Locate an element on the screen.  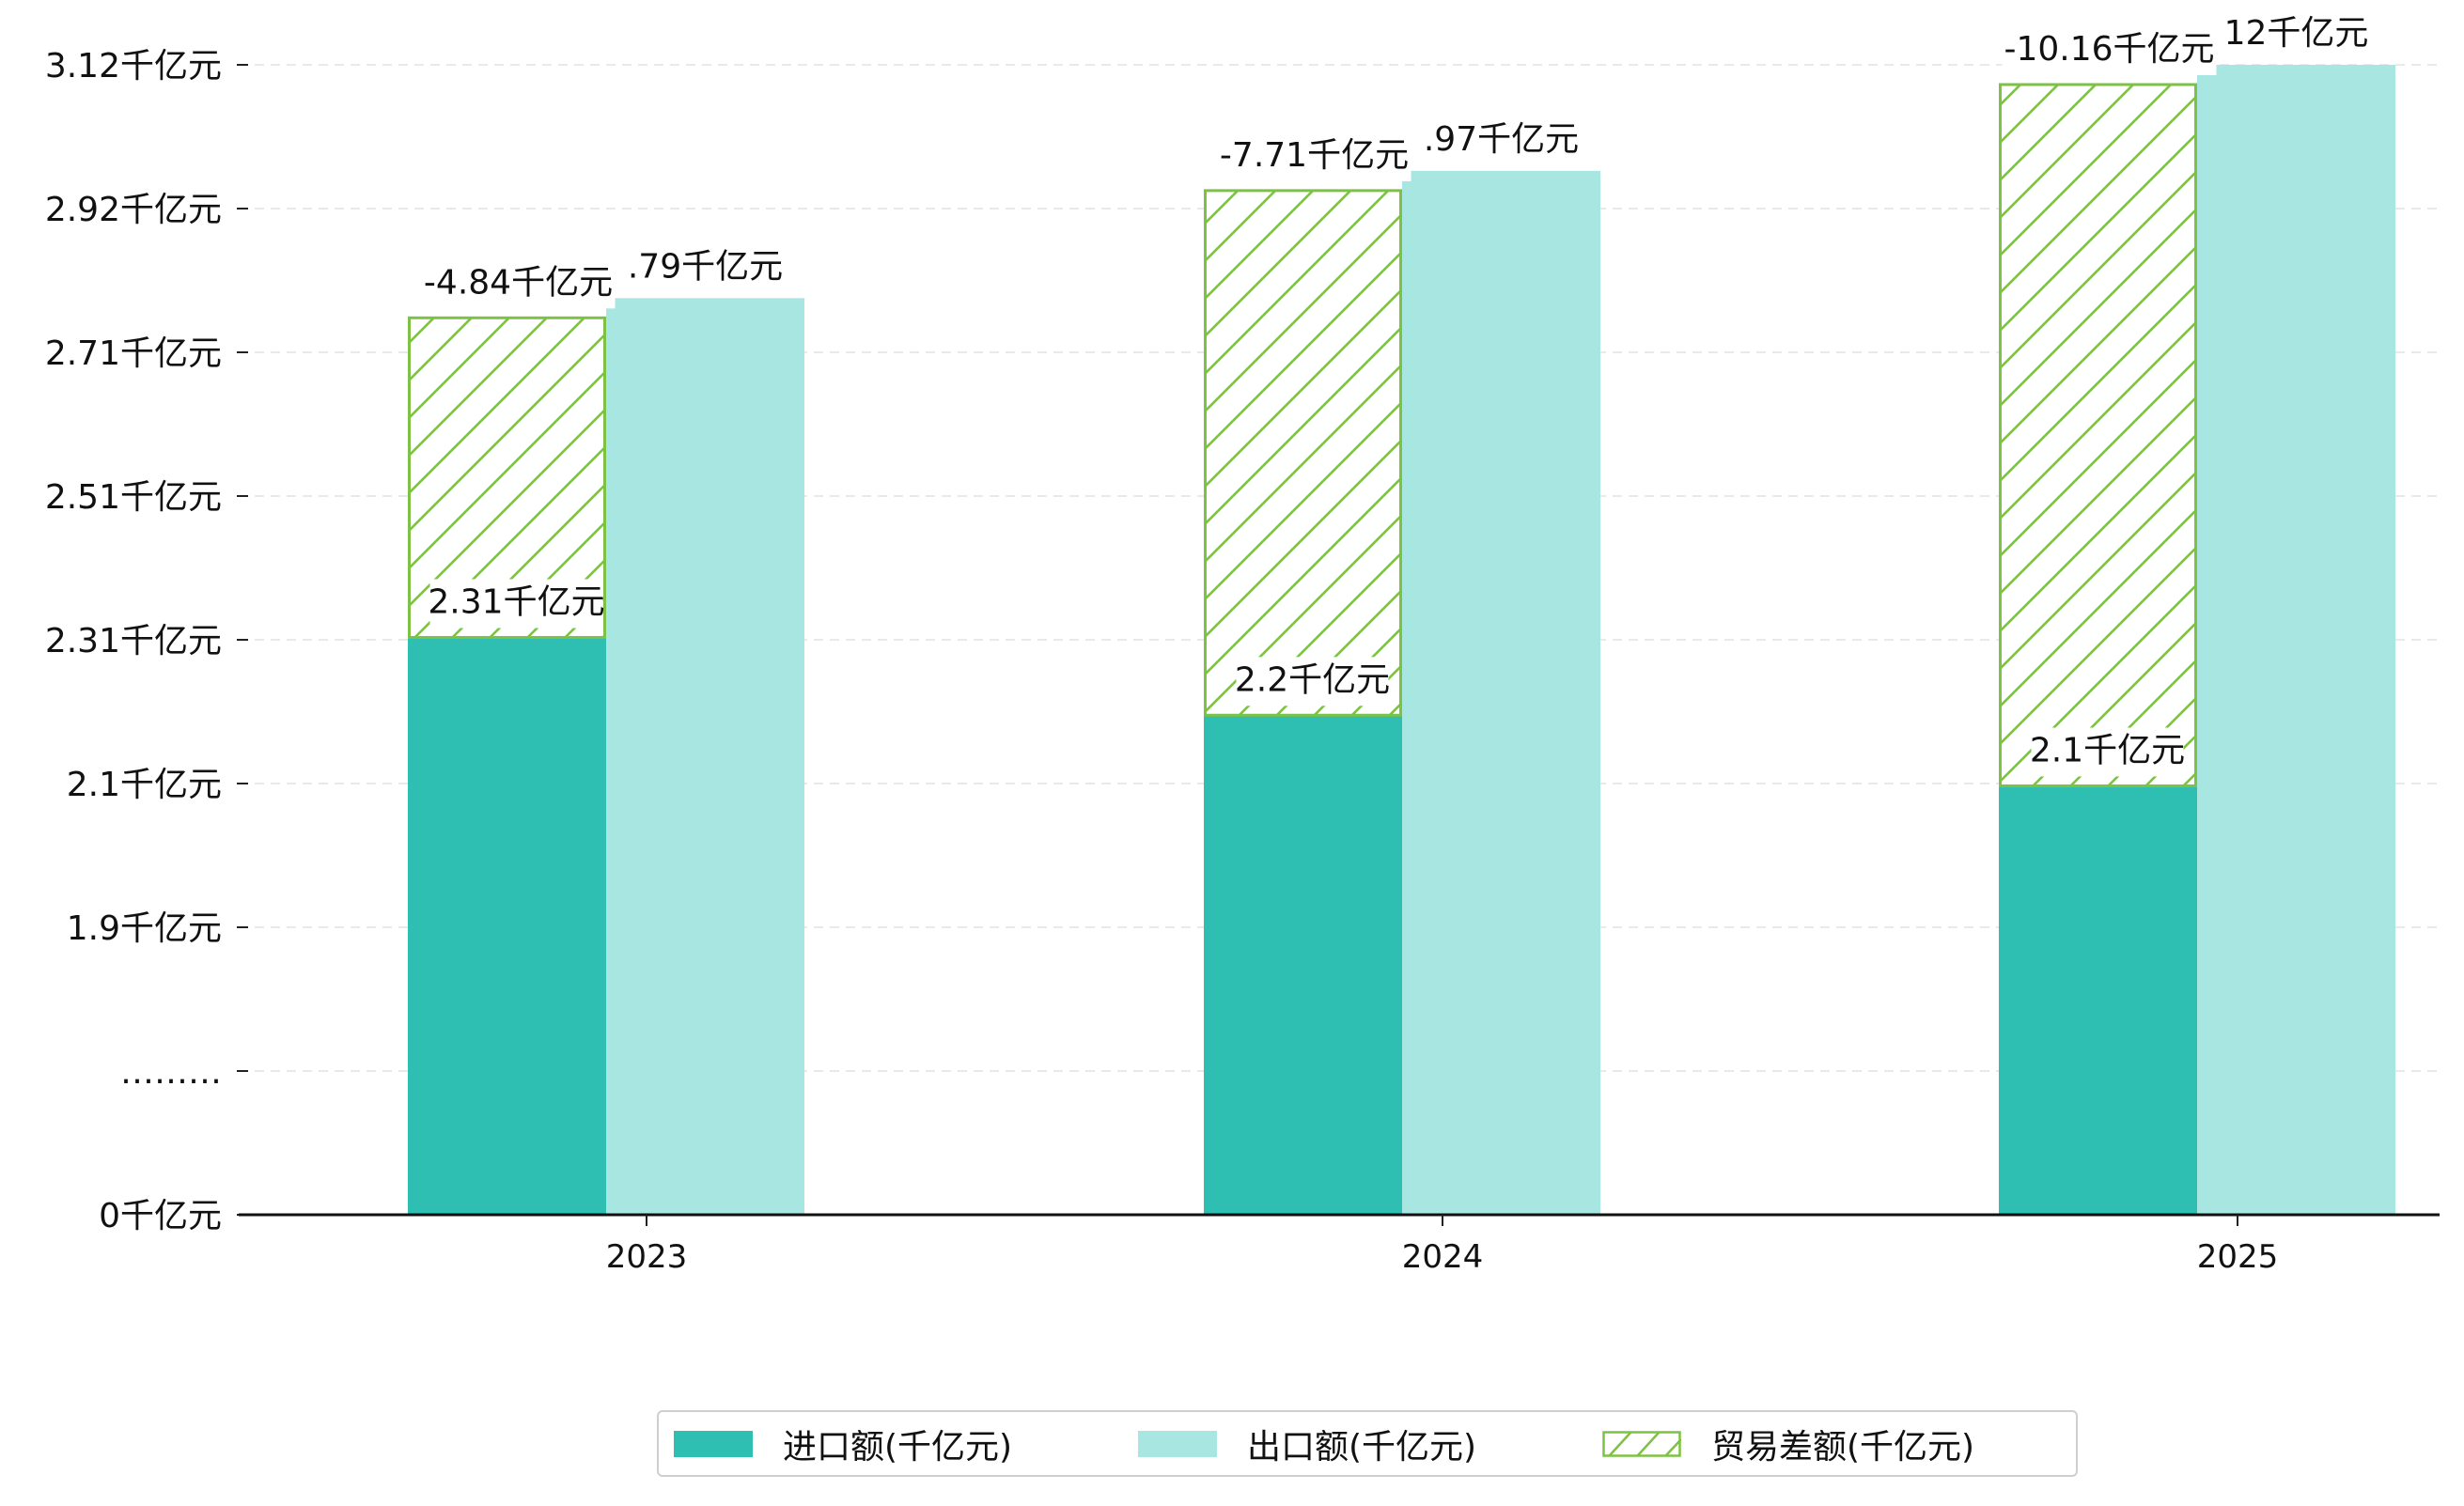
label-balance: -7.71千亿元 is located at coordinates (1314, 156).